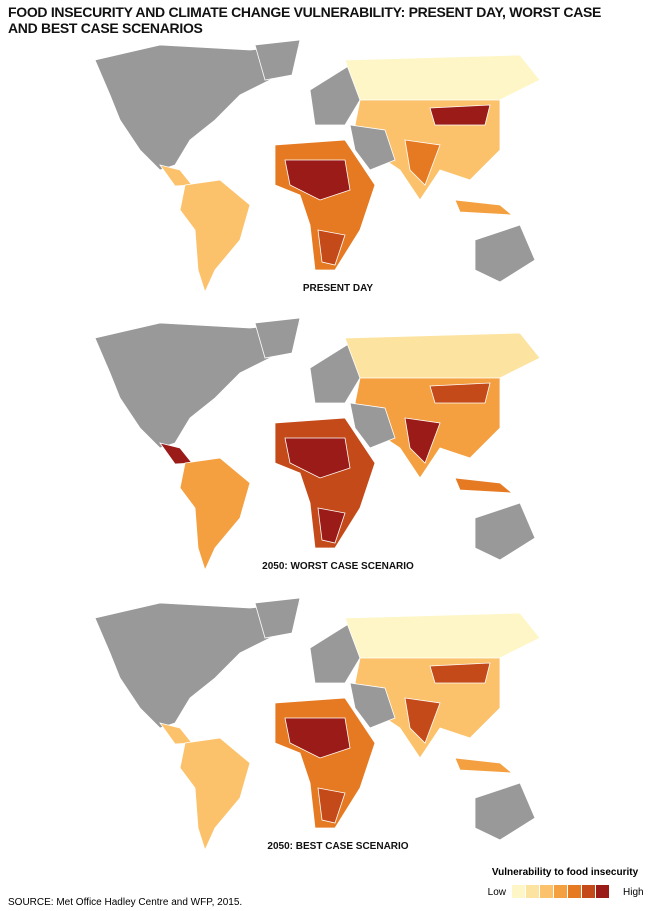  Describe the element at coordinates (565, 872) in the screenshot. I see `legend-title: Vulnerability to food insecurity` at that location.